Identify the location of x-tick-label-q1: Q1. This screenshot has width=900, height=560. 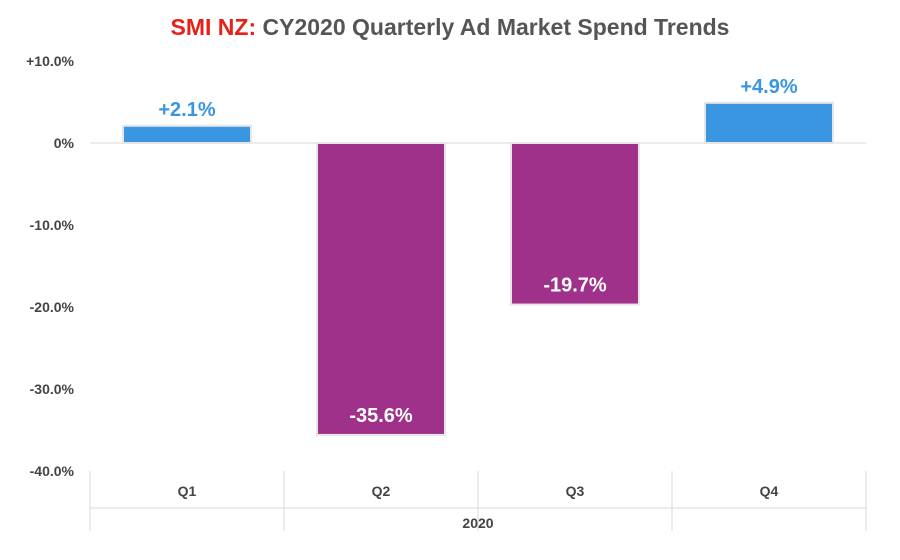
(187, 491).